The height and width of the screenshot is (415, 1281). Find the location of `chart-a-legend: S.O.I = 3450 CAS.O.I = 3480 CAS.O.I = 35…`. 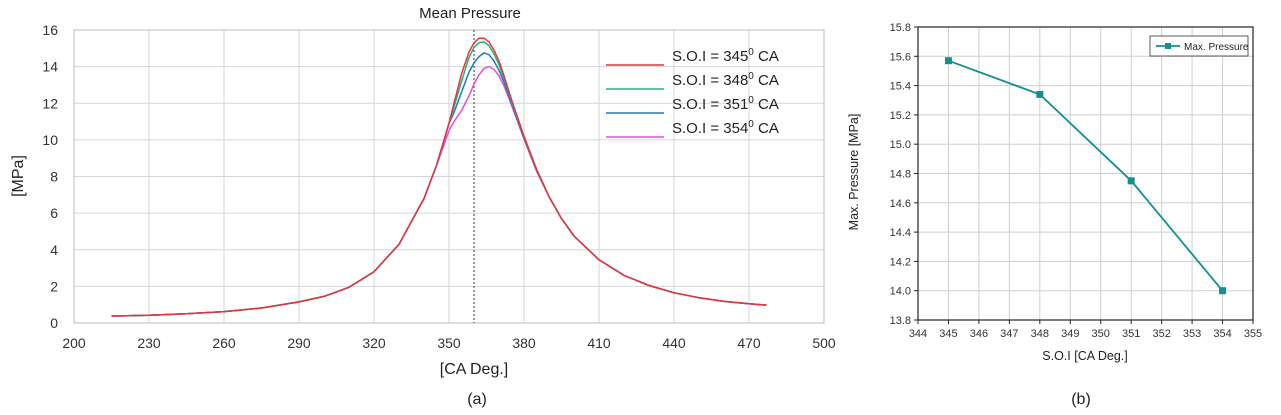

chart-a-legend: S.O.I = 3450 CAS.O.I = 3480 CAS.O.I = 35… is located at coordinates (692, 92).